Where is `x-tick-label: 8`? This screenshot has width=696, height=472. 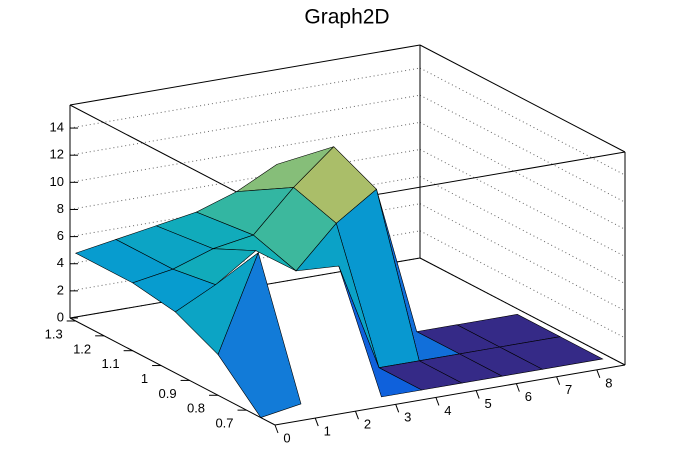
x-tick-label: 8 is located at coordinates (608, 382).